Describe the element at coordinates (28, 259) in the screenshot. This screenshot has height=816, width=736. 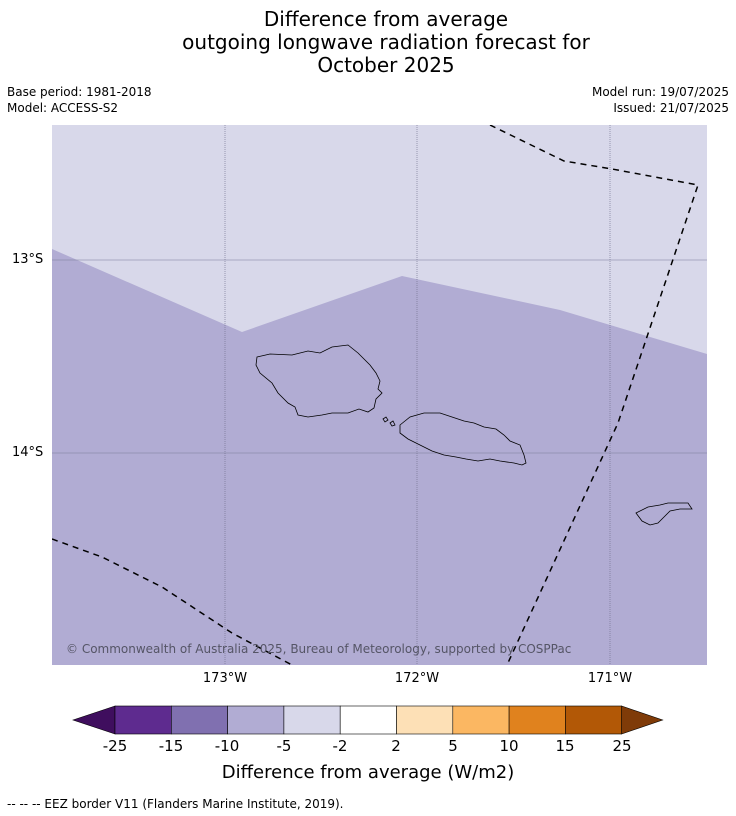
I see `lat-label-13s: 13°S` at that location.